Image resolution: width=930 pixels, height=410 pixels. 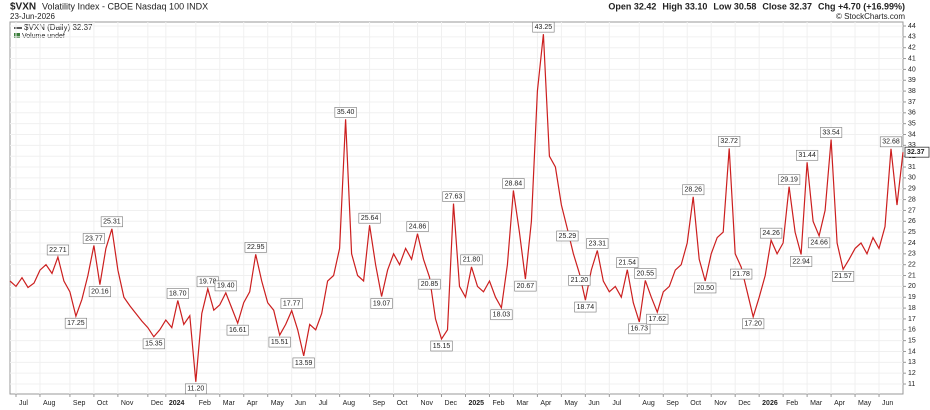 What do you see at coordinates (912, 275) in the screenshot?
I see `y-tick-label: 21` at bounding box center [912, 275].